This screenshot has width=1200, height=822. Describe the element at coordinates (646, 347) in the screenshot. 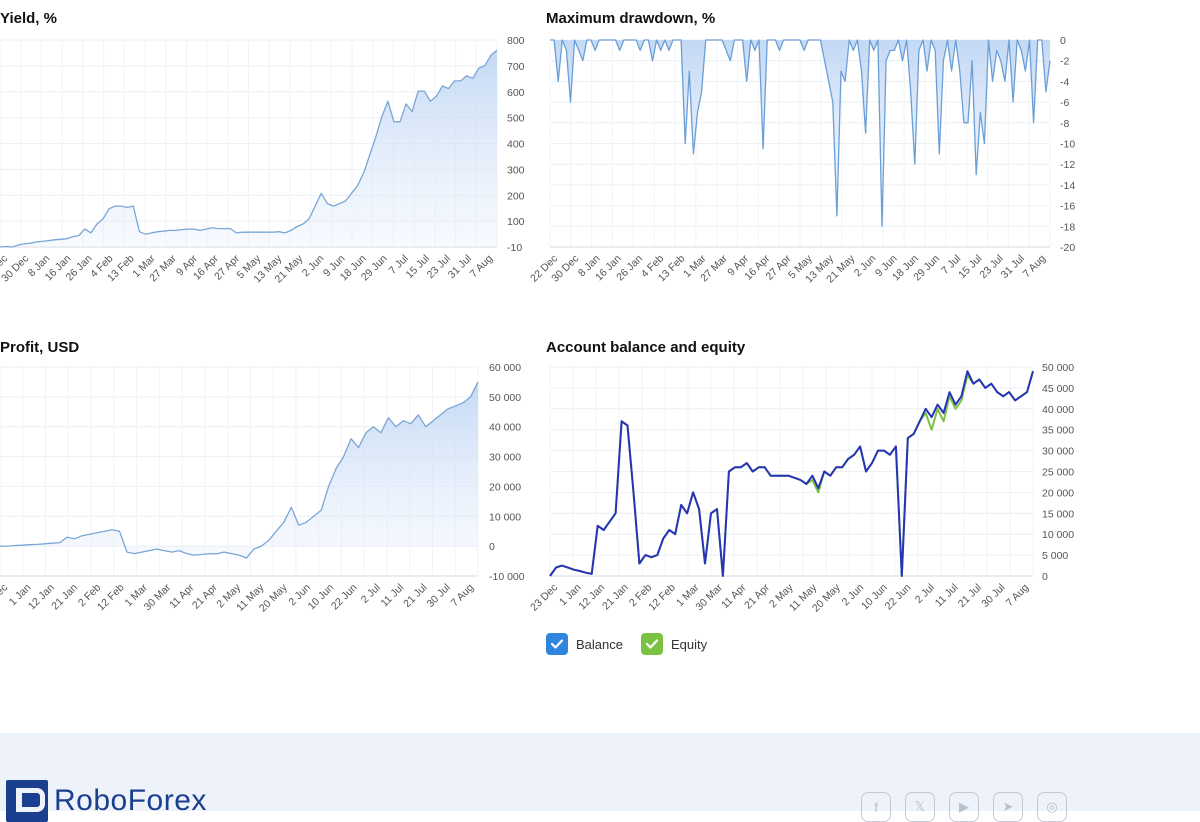

I see `balance-chart-title: Account balance and equity` at that location.